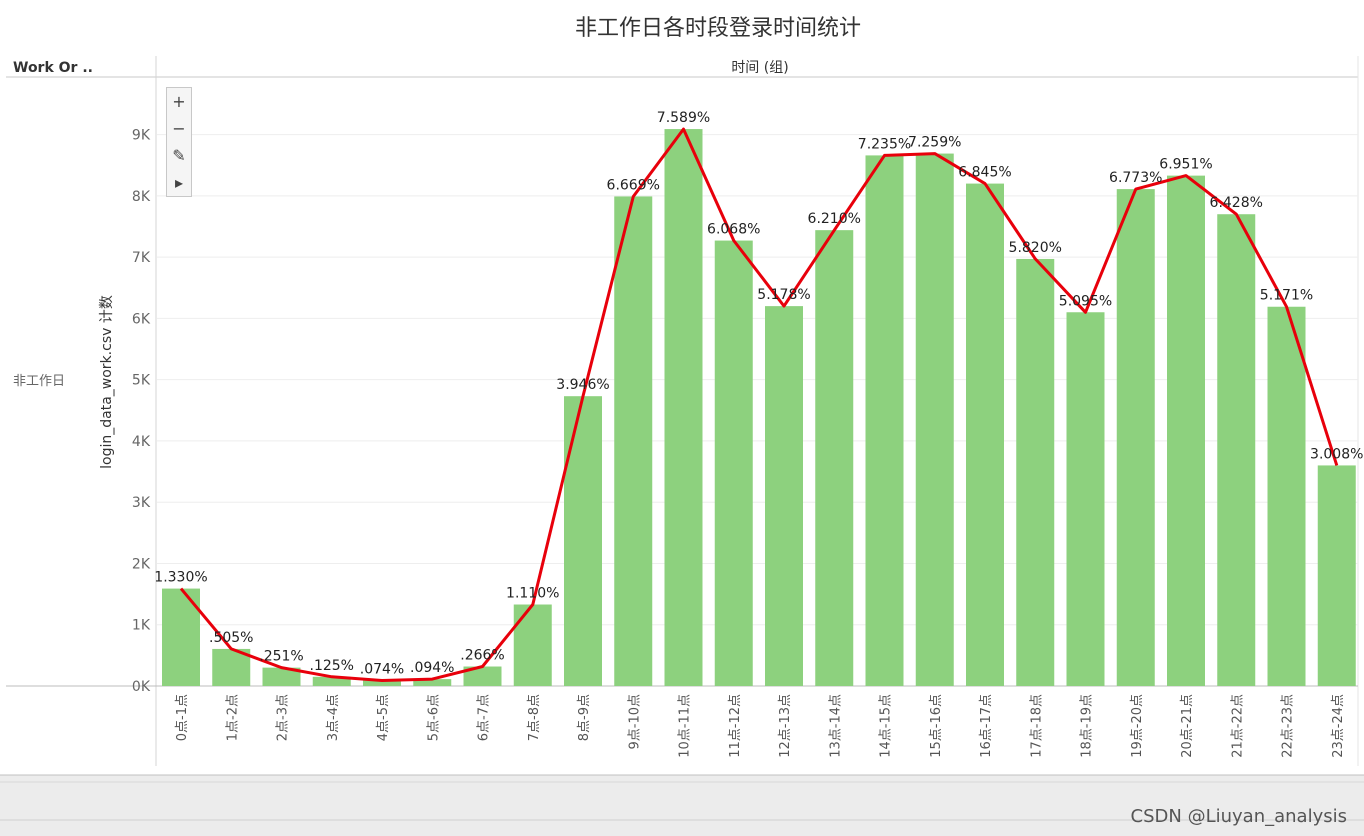 The height and width of the screenshot is (836, 1364). What do you see at coordinates (383, 717) in the screenshot?
I see `x-tick-label: 4点-5点` at bounding box center [383, 717].